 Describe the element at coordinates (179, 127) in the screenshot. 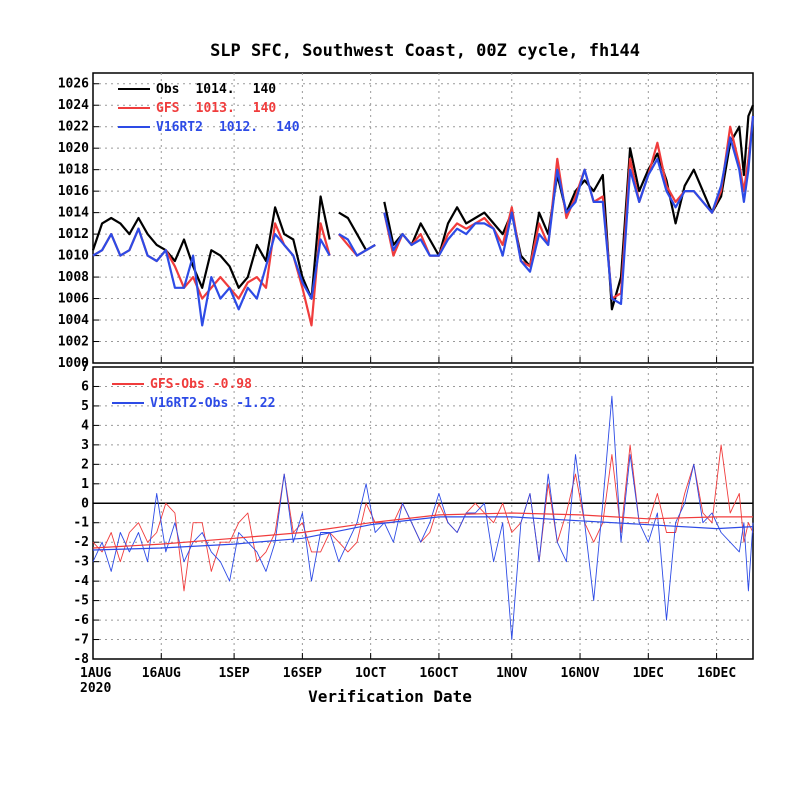

I see `legend-label: V16RT2` at that location.